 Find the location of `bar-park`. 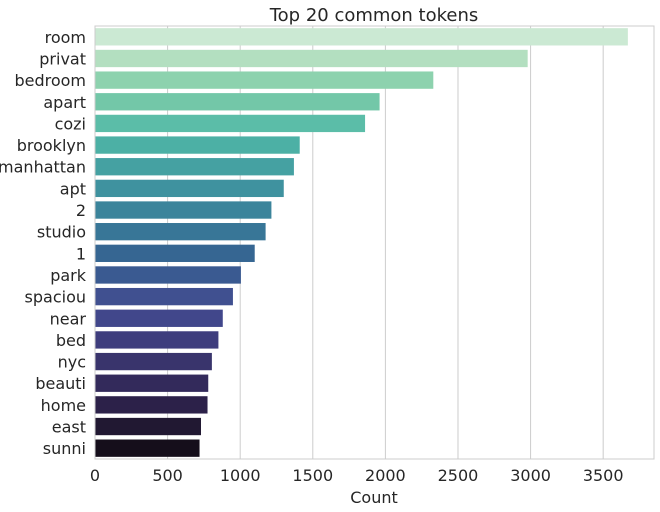

bar-park is located at coordinates (168, 275).